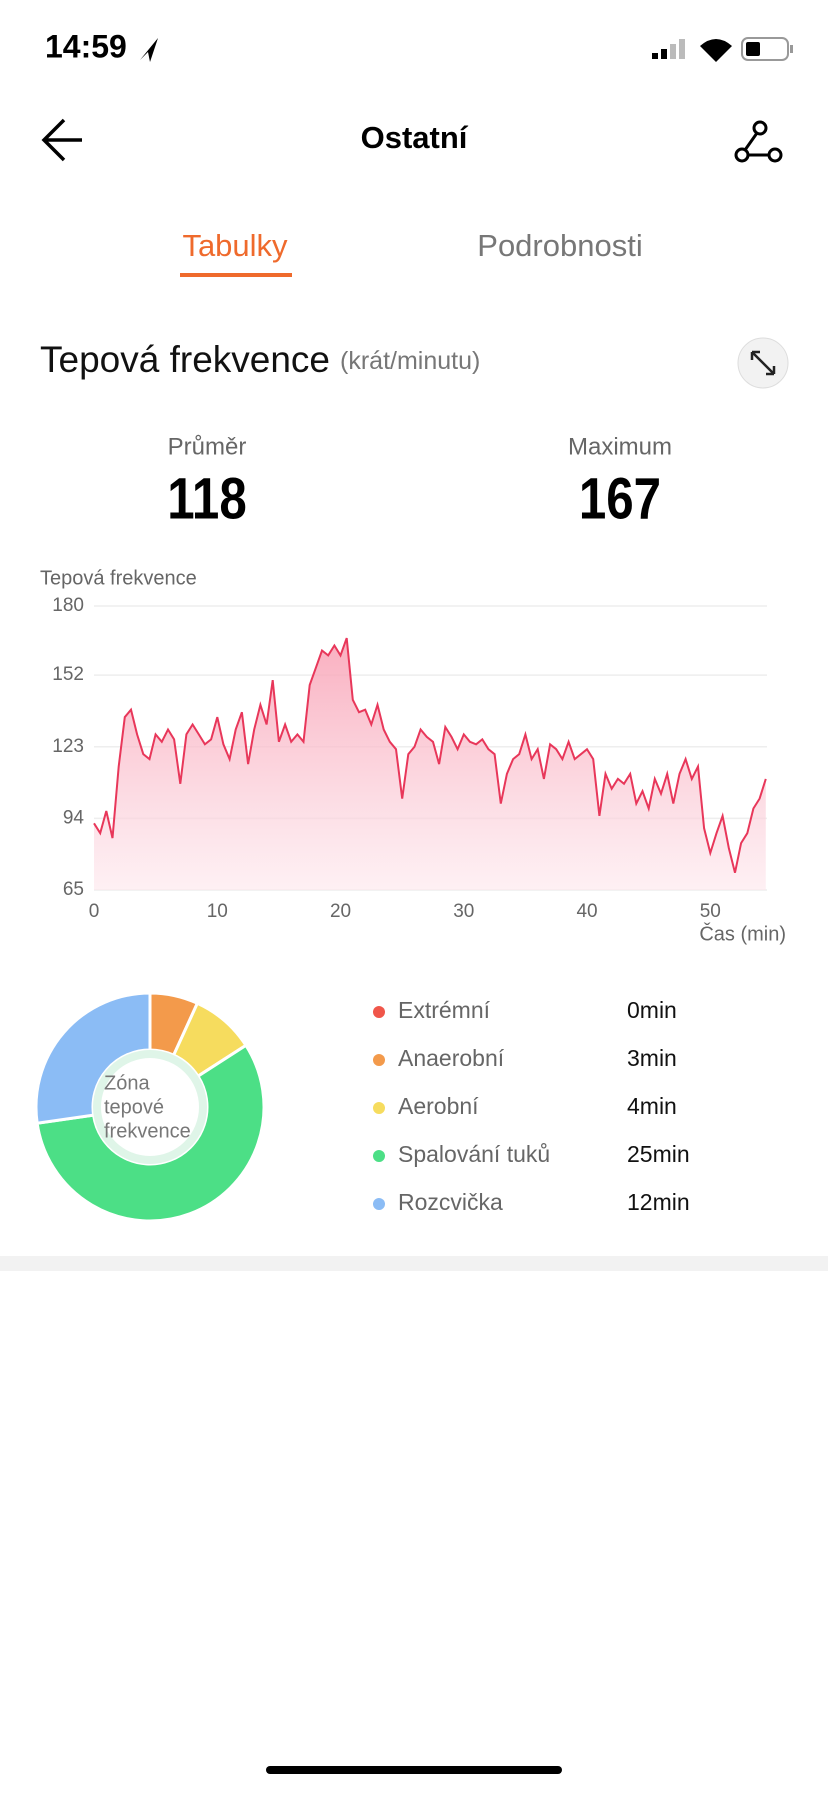  What do you see at coordinates (742, 933) in the screenshot?
I see `x-axis-label: Čas (min)` at bounding box center [742, 933].